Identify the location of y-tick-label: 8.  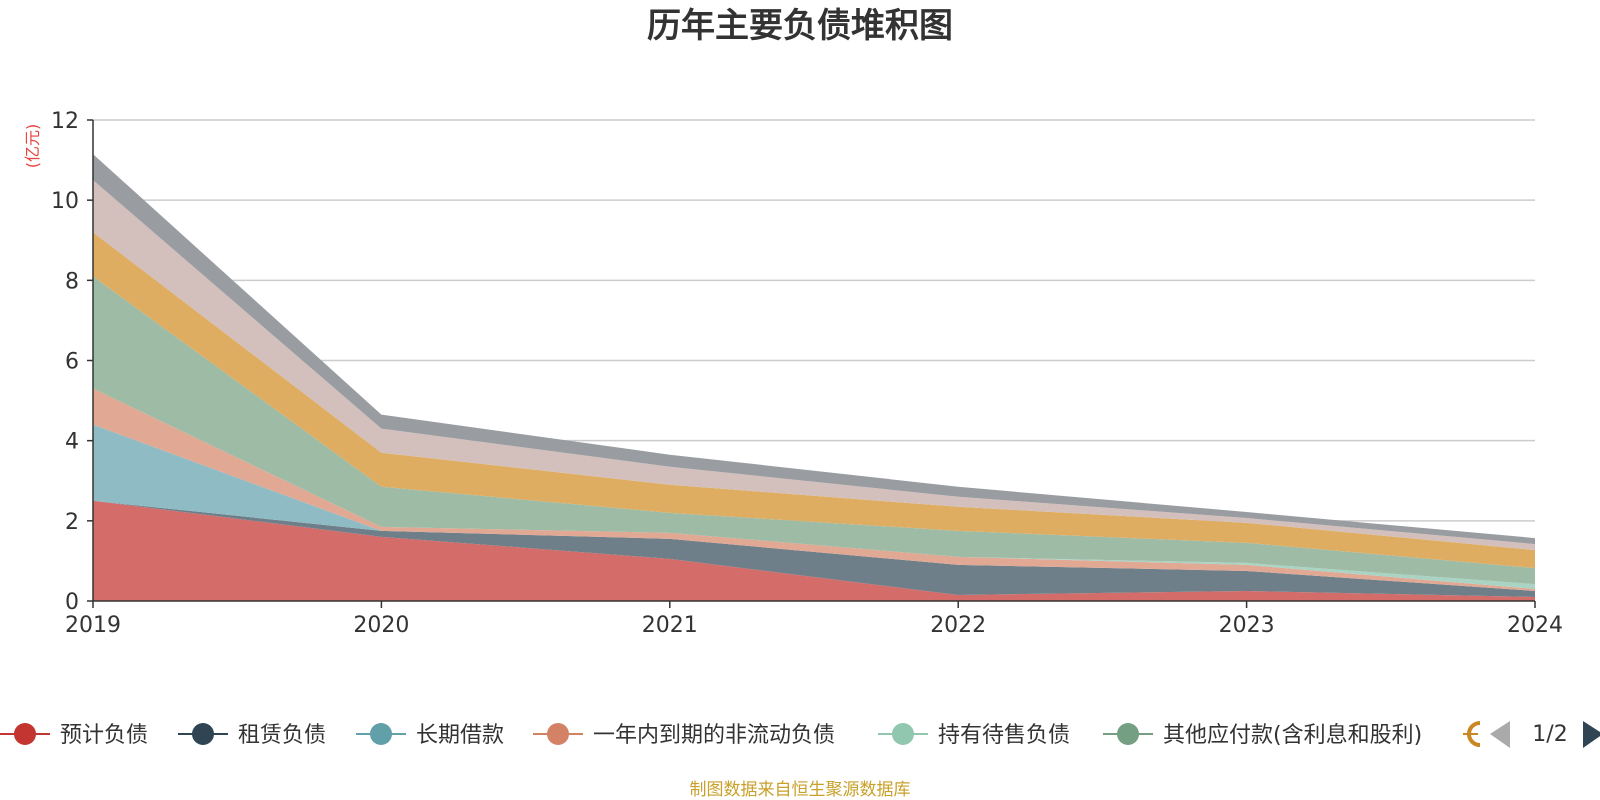
(72, 281).